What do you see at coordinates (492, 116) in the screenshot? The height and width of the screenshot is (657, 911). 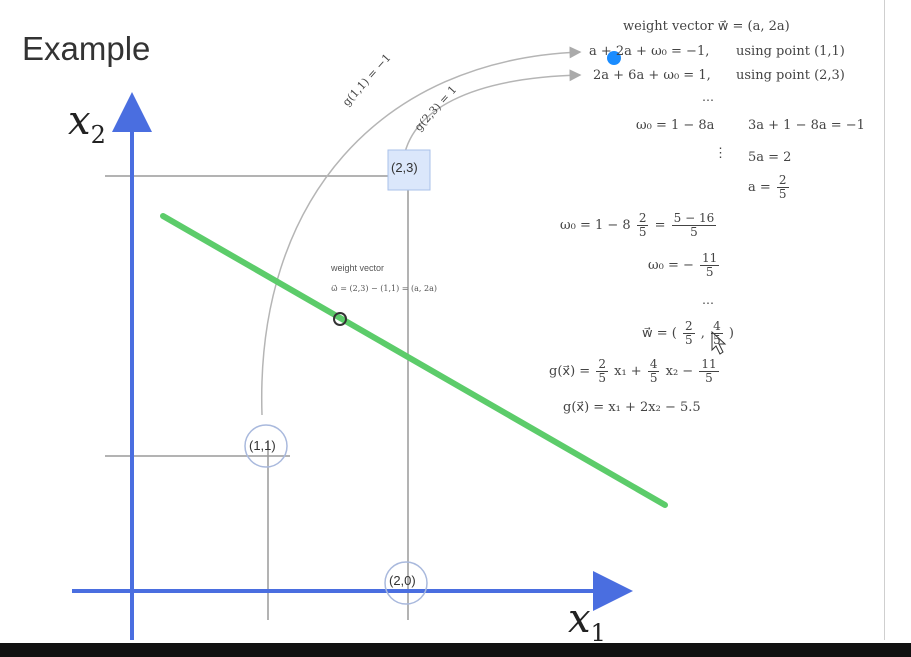 I see `curve-g23` at bounding box center [492, 116].